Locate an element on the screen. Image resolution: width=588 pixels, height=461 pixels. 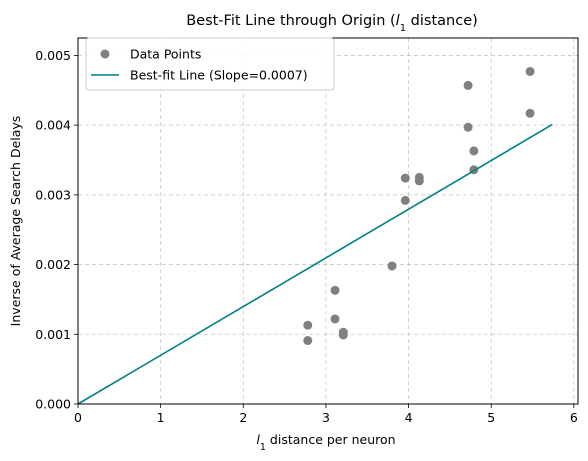
x-tick-label: 4 is located at coordinates (409, 417).